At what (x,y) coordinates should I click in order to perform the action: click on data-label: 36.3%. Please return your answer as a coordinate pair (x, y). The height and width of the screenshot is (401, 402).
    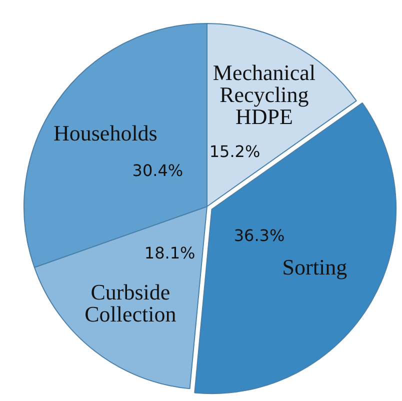
    Looking at the image, I should click on (259, 235).